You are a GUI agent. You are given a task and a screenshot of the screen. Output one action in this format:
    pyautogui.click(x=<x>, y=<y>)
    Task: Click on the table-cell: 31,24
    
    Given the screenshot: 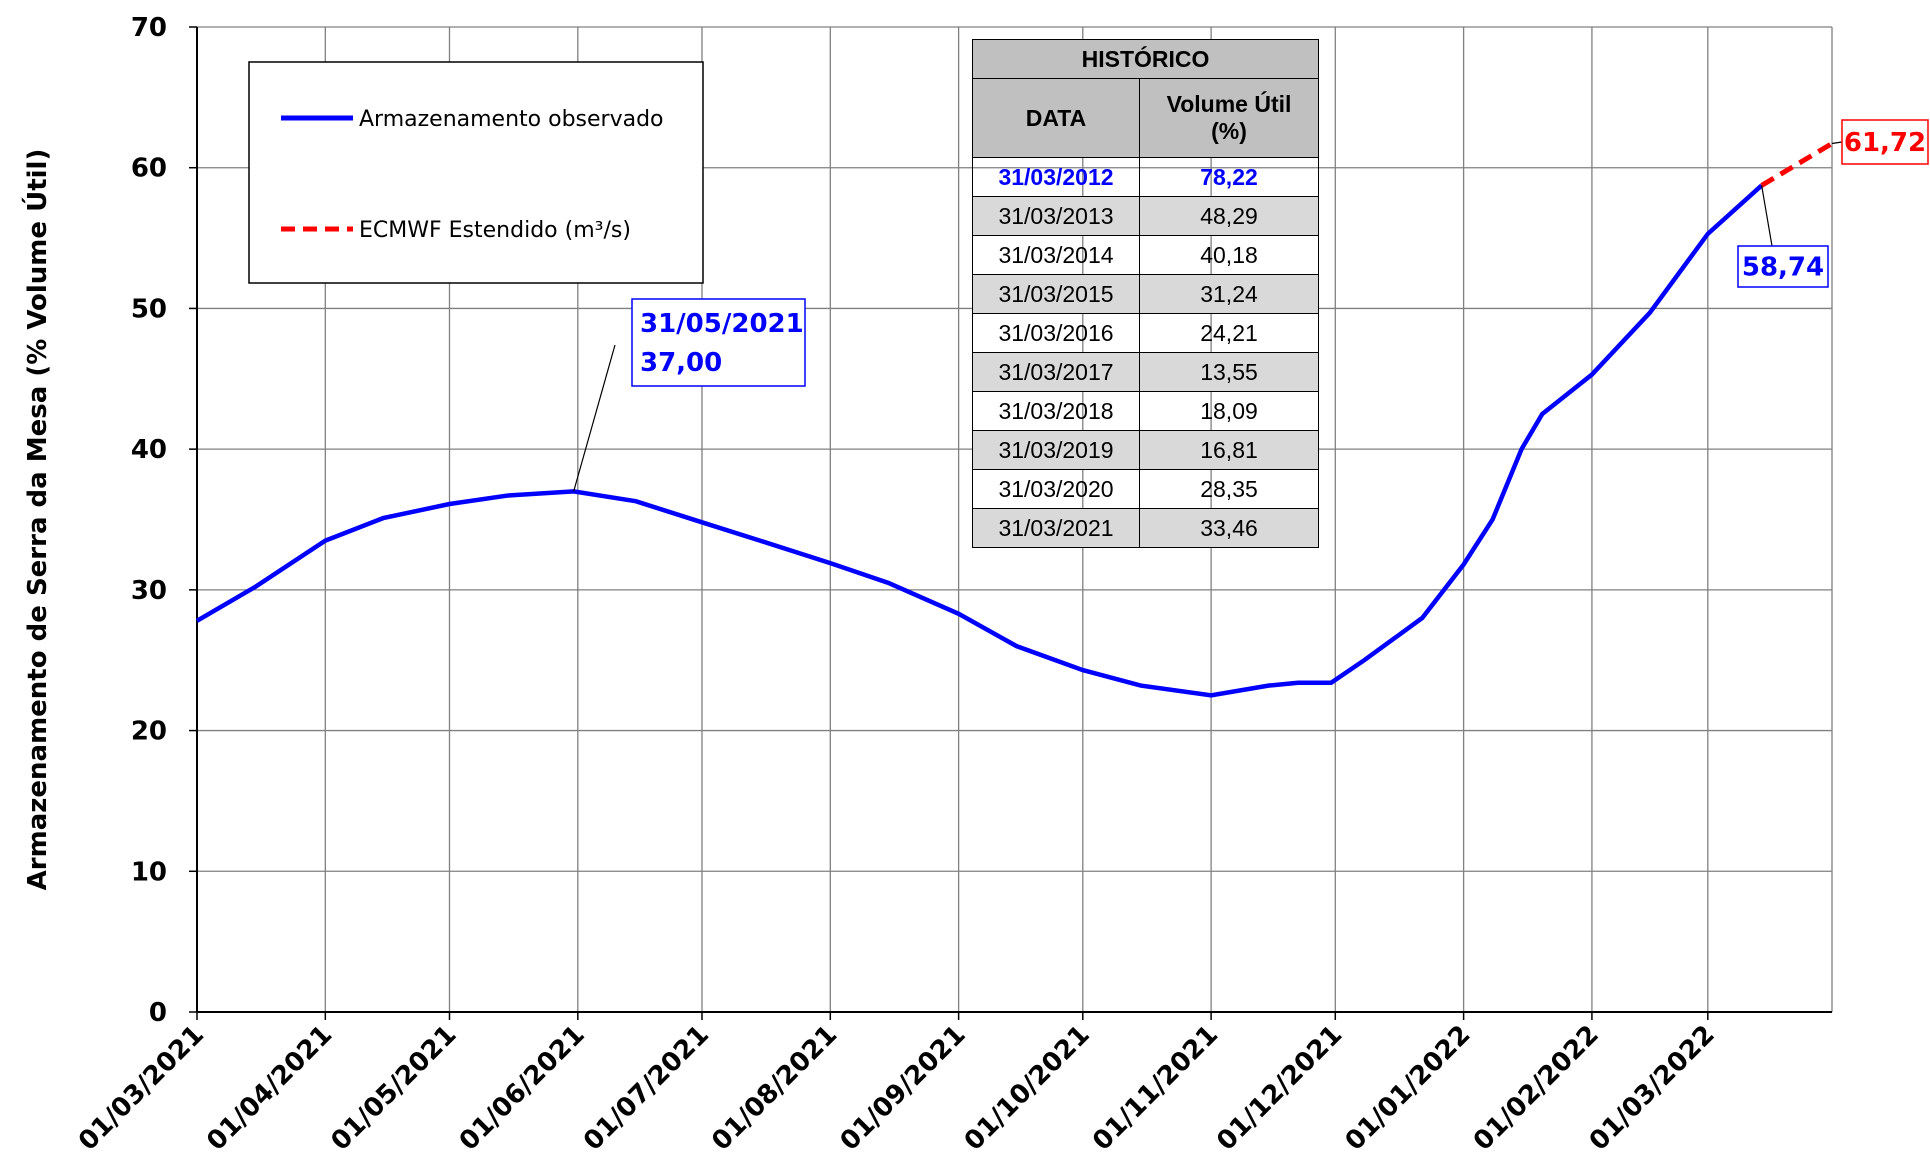 What is the action you would take?
    pyautogui.click(x=1229, y=294)
    